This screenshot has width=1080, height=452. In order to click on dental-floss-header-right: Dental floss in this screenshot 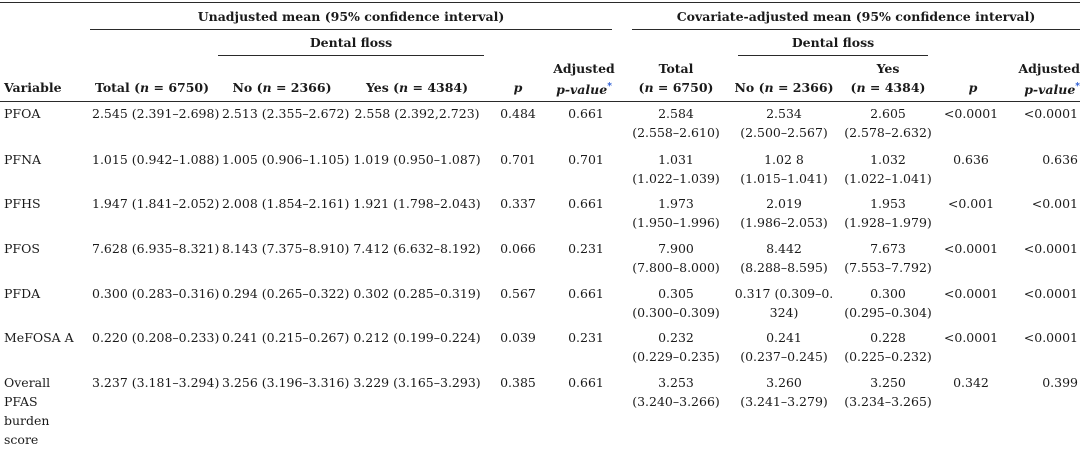, I will do `click(833, 42)`.